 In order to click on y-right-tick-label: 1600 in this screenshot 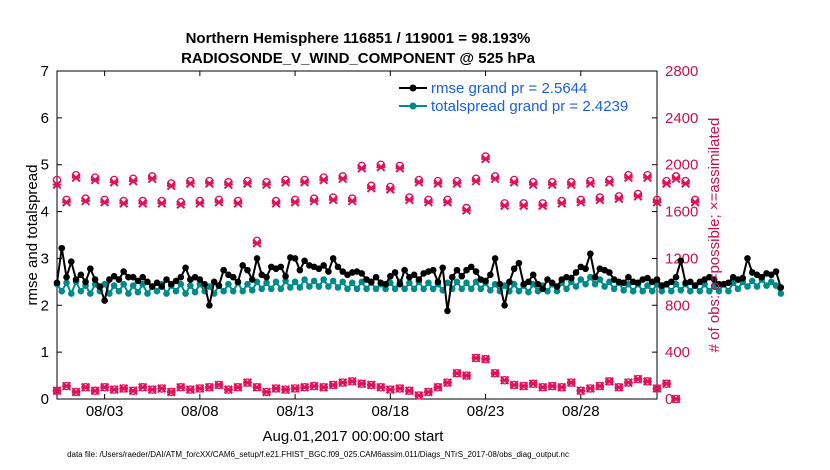, I will do `click(681, 212)`.